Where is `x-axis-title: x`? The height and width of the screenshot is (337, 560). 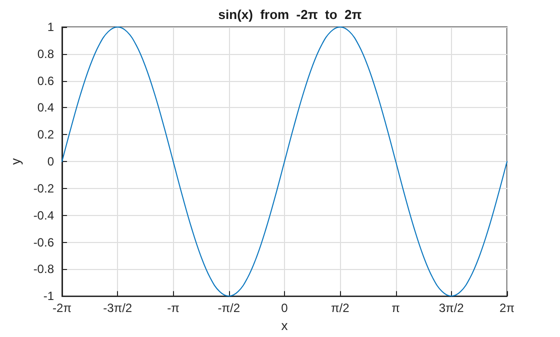
x-axis-title: x is located at coordinates (284, 325).